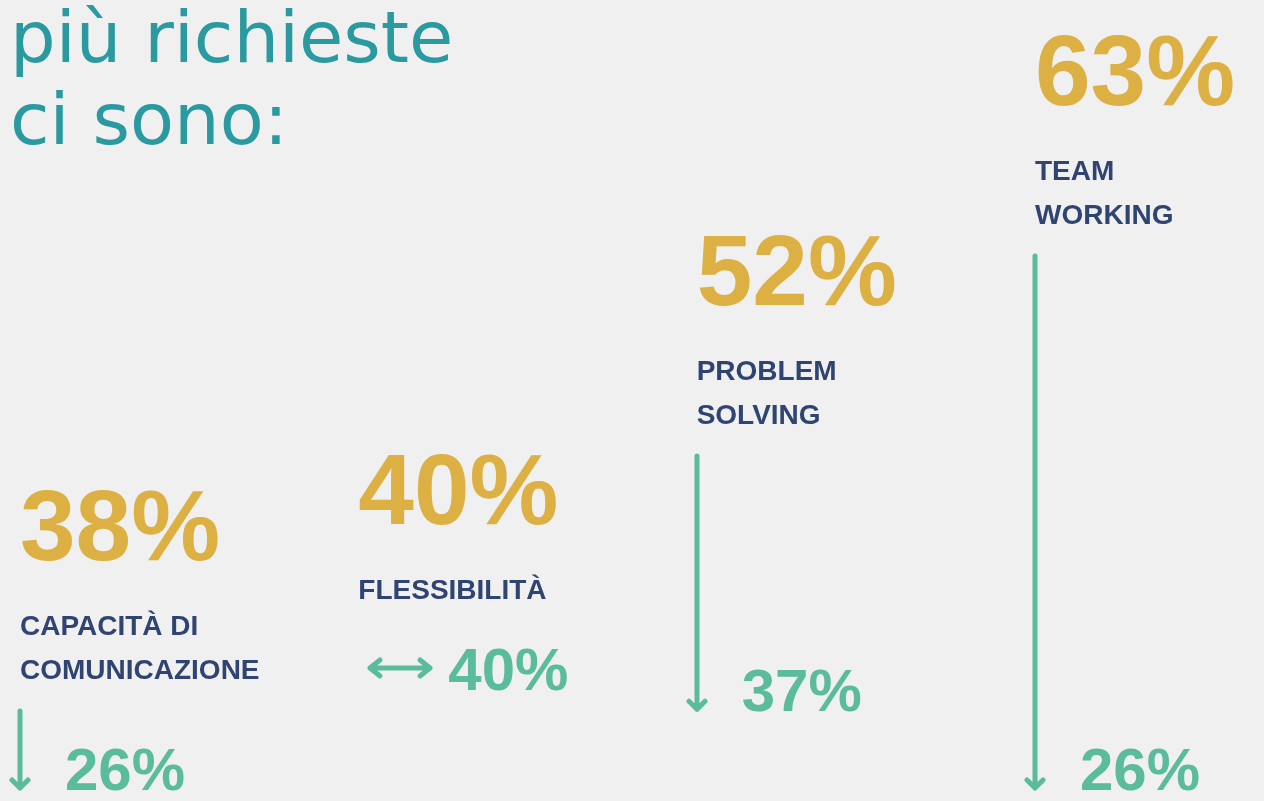 Image resolution: width=1264 pixels, height=801 pixels. Describe the element at coordinates (1135, 70) in the screenshot. I see `data-label: 63%` at that location.